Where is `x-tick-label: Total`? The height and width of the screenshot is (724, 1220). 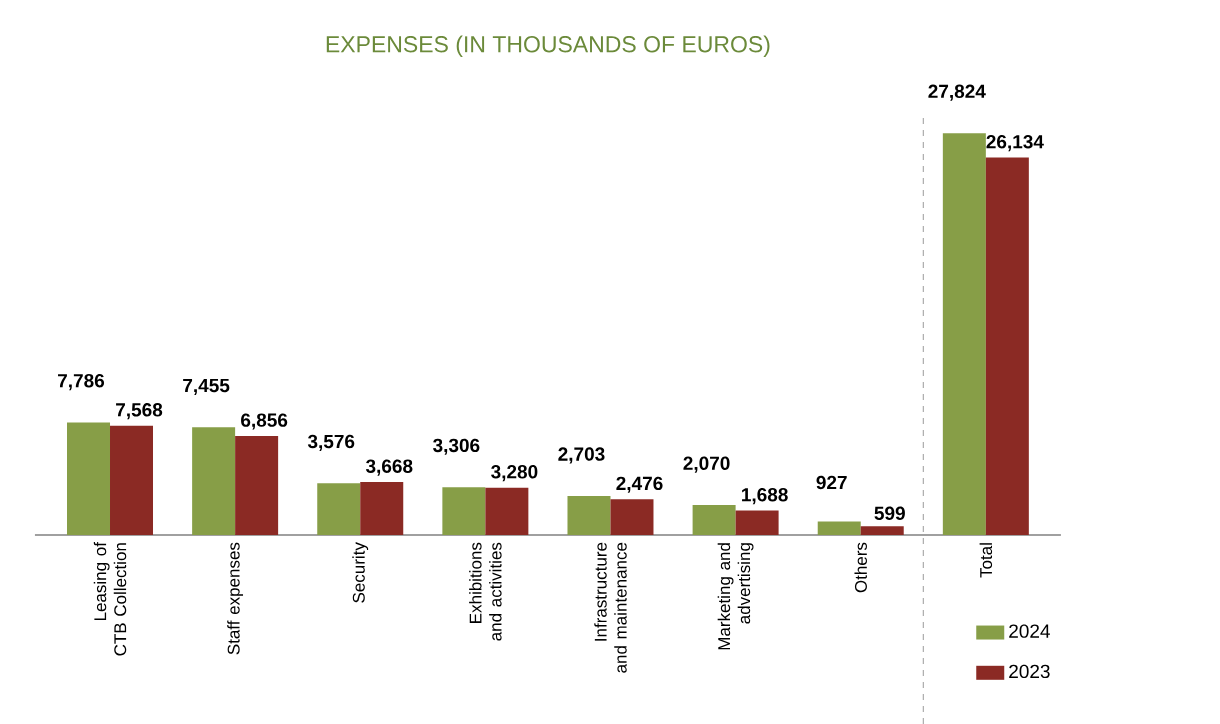
x-tick-label: Total is located at coordinates (986, 560).